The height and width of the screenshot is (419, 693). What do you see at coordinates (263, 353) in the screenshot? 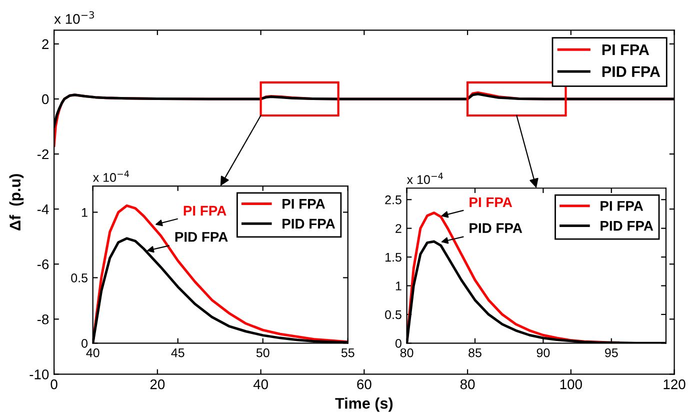
I see `x-tick-label: 50` at bounding box center [263, 353].